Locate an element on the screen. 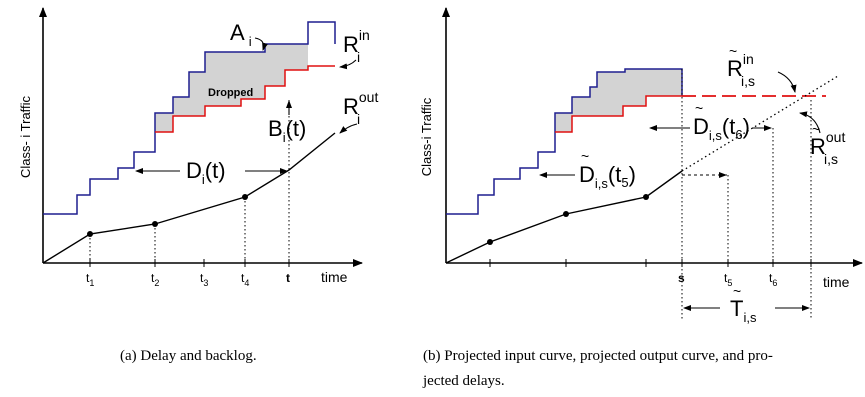  panel-b-rin-curve is located at coordinates (618, 114).